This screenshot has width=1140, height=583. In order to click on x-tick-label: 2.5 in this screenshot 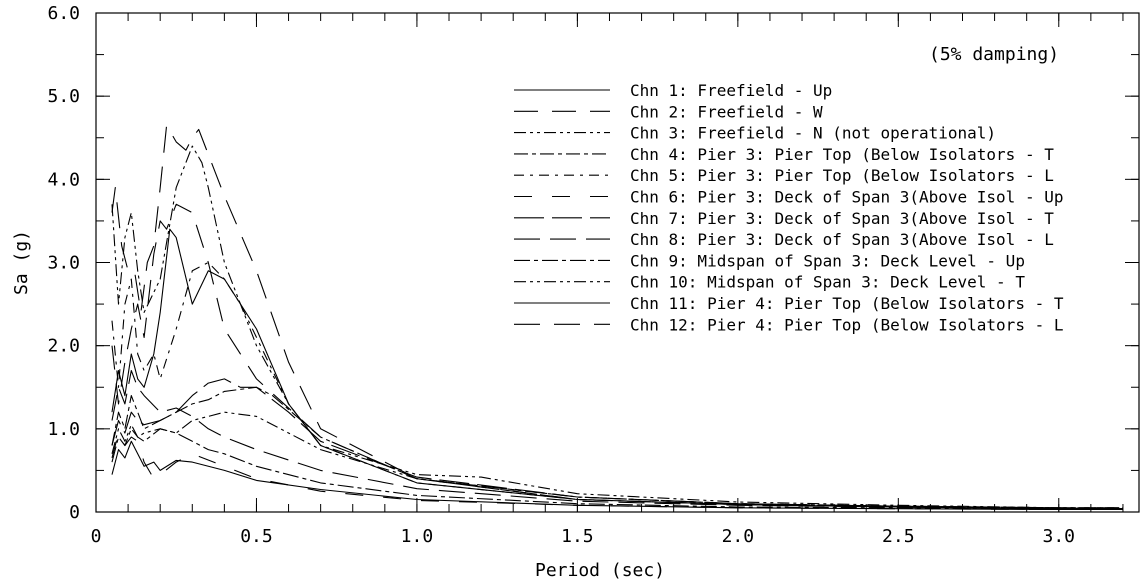, I will do `click(898, 536)`.